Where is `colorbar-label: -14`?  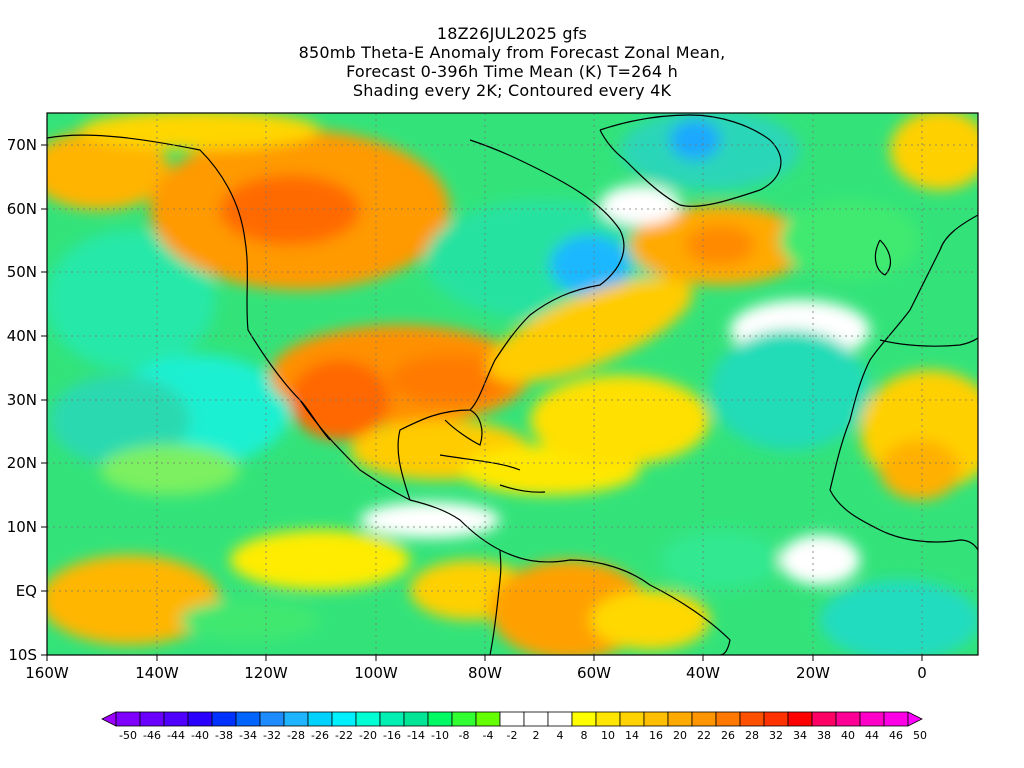
colorbar-label: -14 is located at coordinates (416, 735).